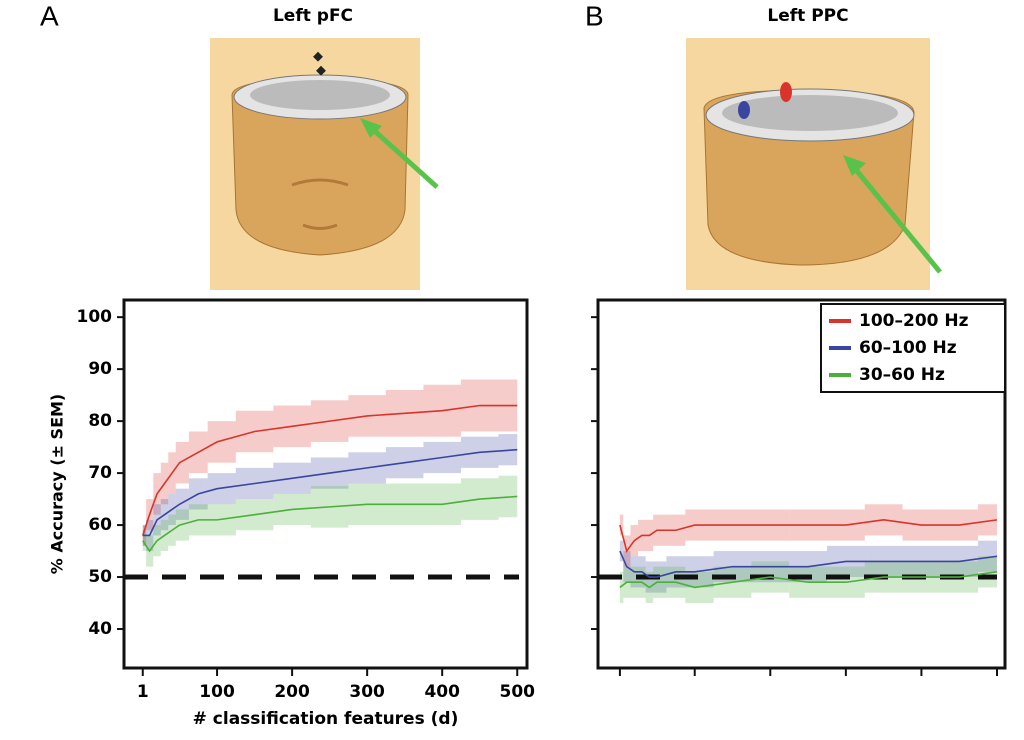  What do you see at coordinates (326, 719) in the screenshot?
I see `x-axis-label: # classification features (d)` at bounding box center [326, 719].